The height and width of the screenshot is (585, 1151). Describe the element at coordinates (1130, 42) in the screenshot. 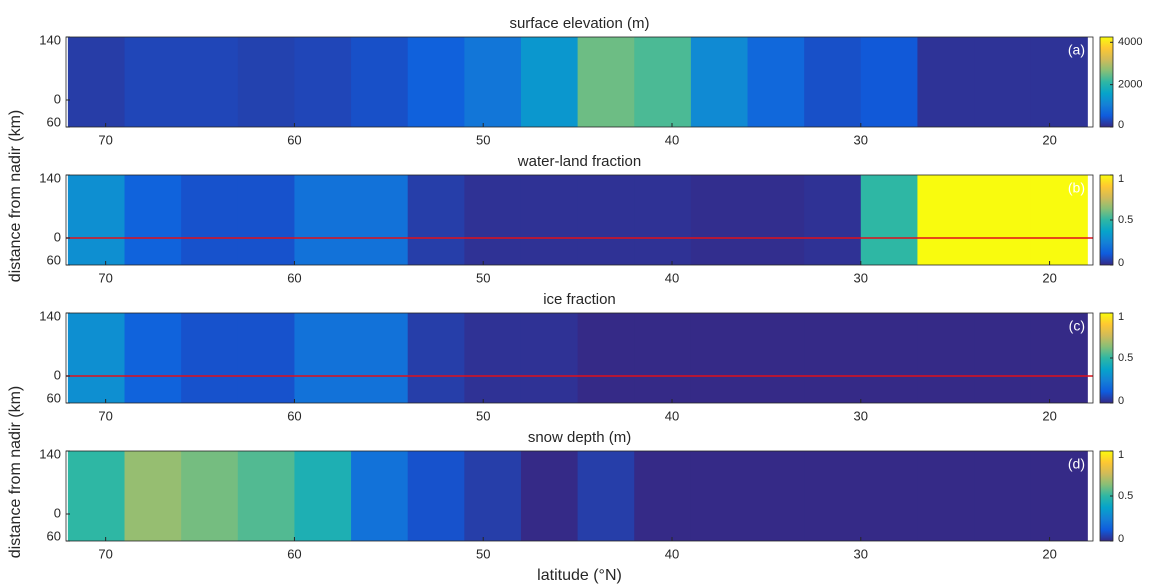

I see `colorbar-tick-label: 4000` at that location.